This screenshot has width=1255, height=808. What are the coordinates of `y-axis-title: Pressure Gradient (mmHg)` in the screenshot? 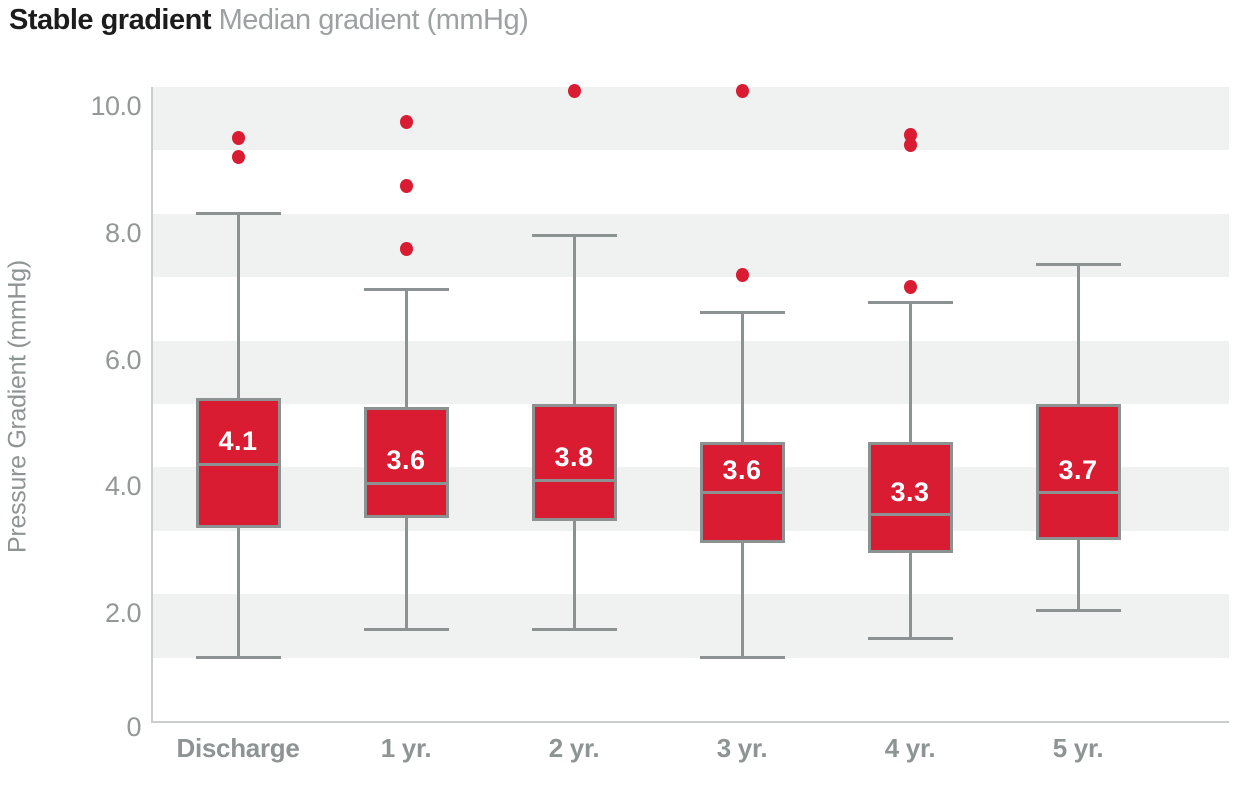 It's located at (17, 406).